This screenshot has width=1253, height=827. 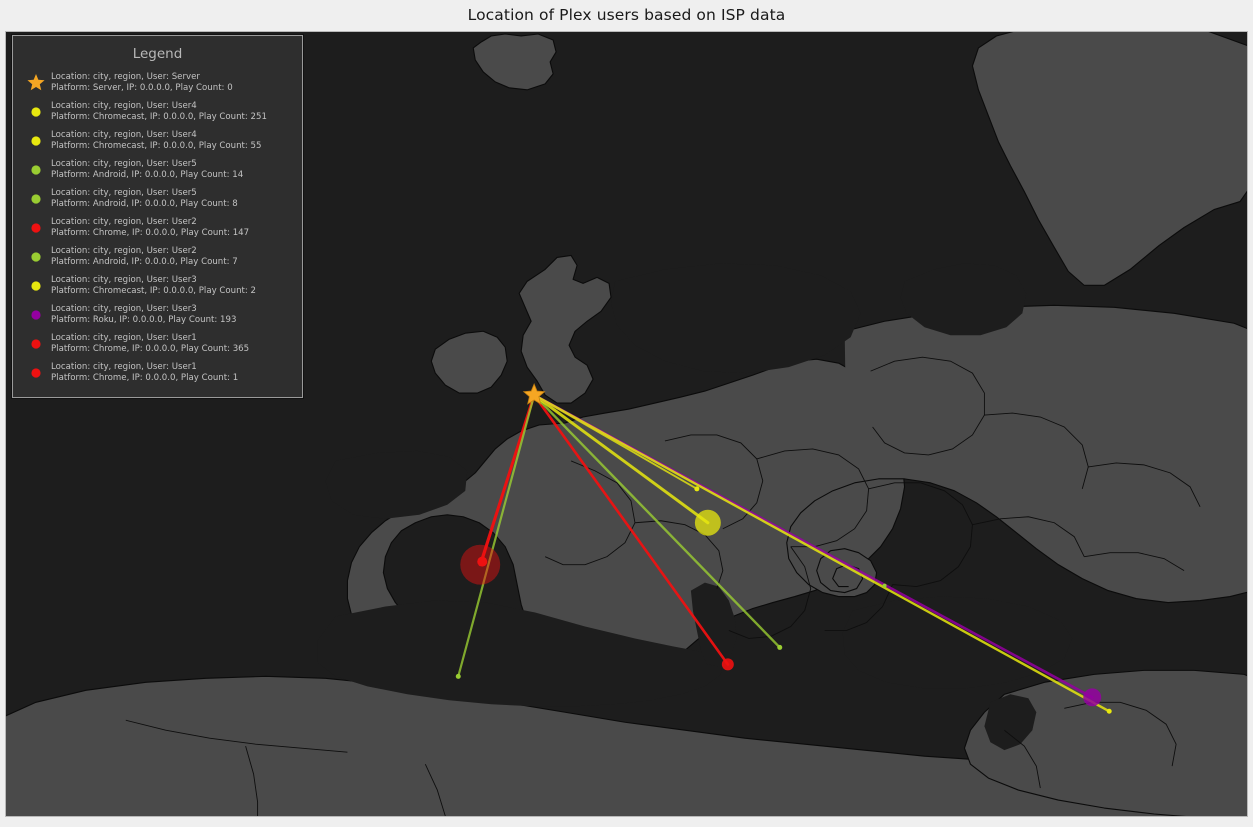 I want to click on land-great-britain, so click(x=565, y=329).